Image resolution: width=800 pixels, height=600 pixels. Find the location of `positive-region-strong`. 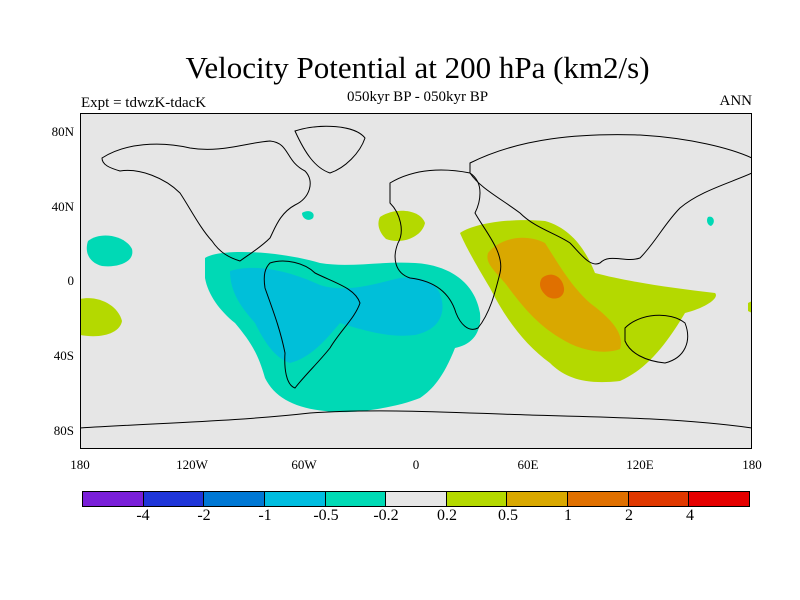

positive-region-strong is located at coordinates (552, 286).